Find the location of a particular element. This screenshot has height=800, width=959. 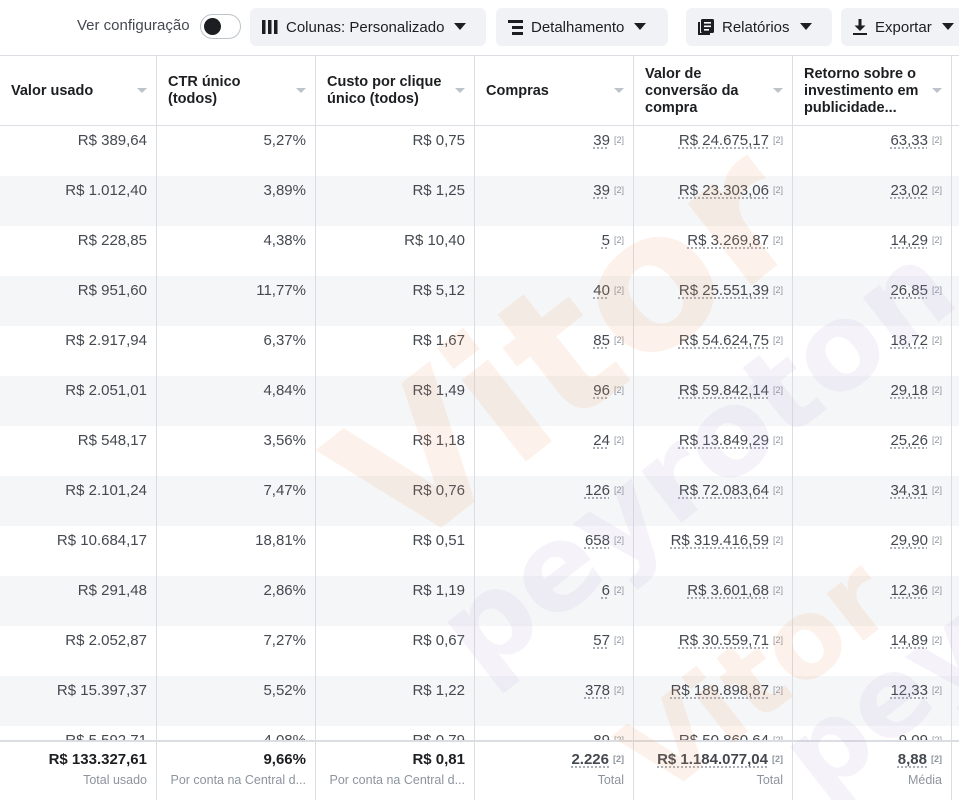

cell-value: 6 is located at coordinates (605, 590).